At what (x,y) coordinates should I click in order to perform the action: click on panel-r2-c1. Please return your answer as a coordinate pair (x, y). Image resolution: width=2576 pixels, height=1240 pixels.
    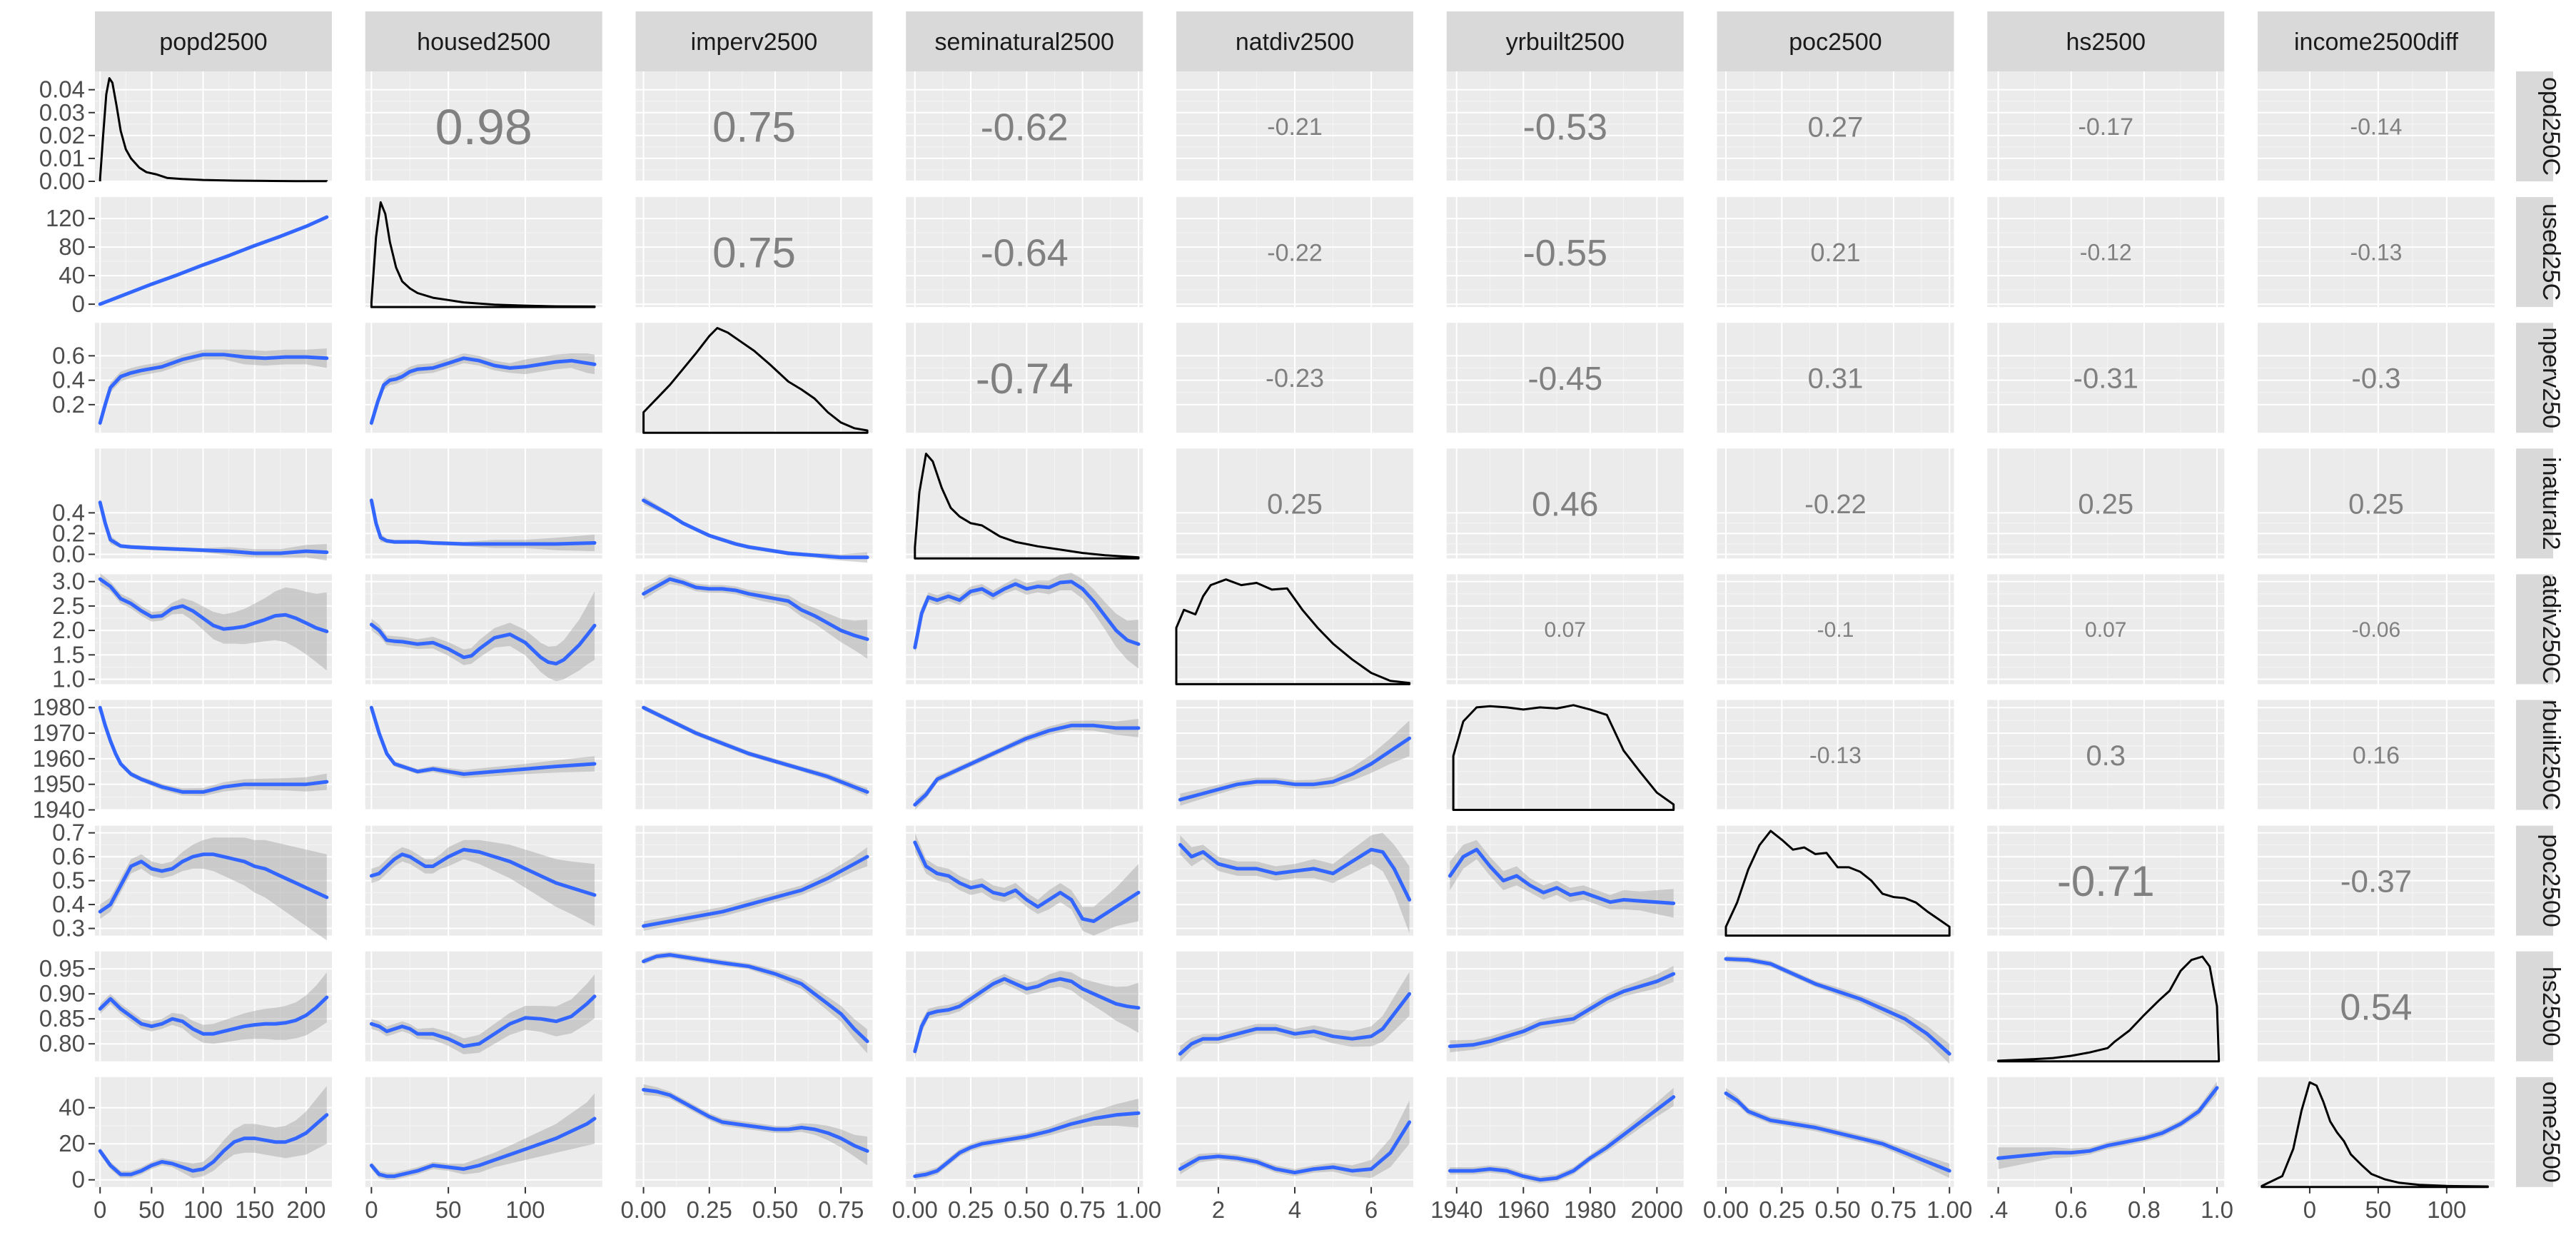
    Looking at the image, I should click on (483, 378).